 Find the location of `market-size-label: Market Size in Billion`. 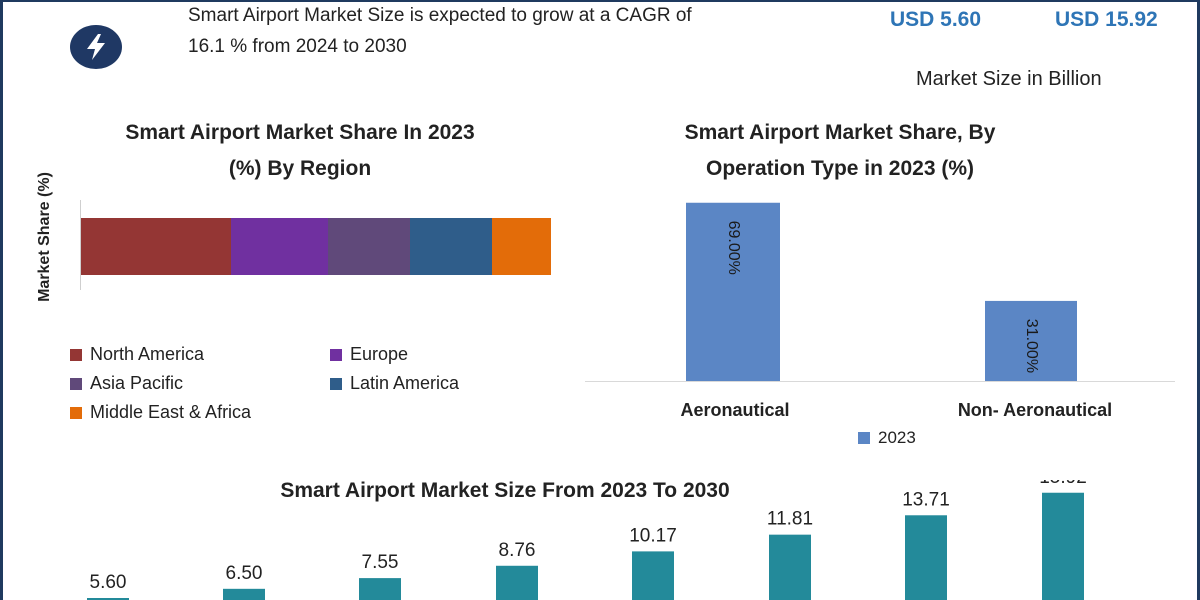

market-size-label: Market Size in Billion is located at coordinates (1009, 79).